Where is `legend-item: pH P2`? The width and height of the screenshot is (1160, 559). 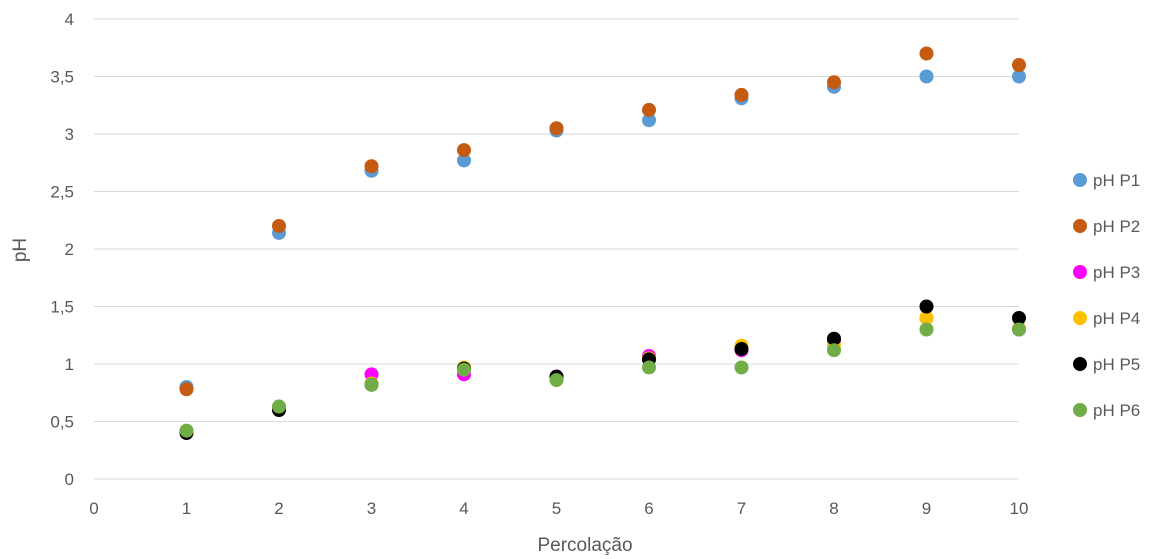
legend-item: pH P2 is located at coordinates (1106, 226).